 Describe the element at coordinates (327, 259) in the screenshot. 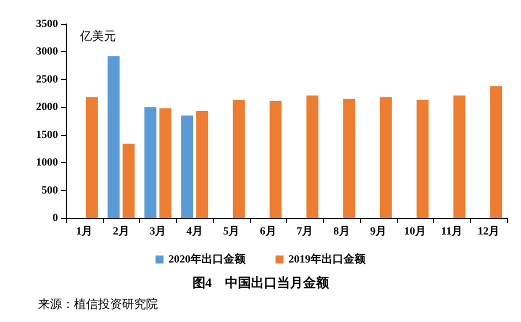

I see `legend-label: 2019年出口金额` at that location.